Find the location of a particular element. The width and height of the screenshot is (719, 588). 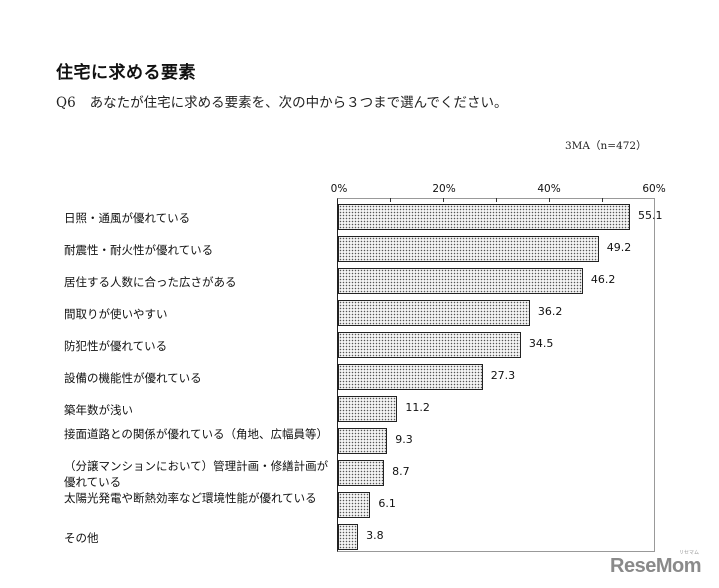

category-label: 築年数が浅い is located at coordinates (98, 410).